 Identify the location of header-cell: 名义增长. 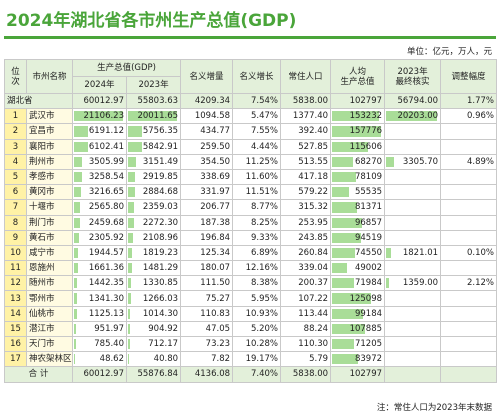
(257, 76).